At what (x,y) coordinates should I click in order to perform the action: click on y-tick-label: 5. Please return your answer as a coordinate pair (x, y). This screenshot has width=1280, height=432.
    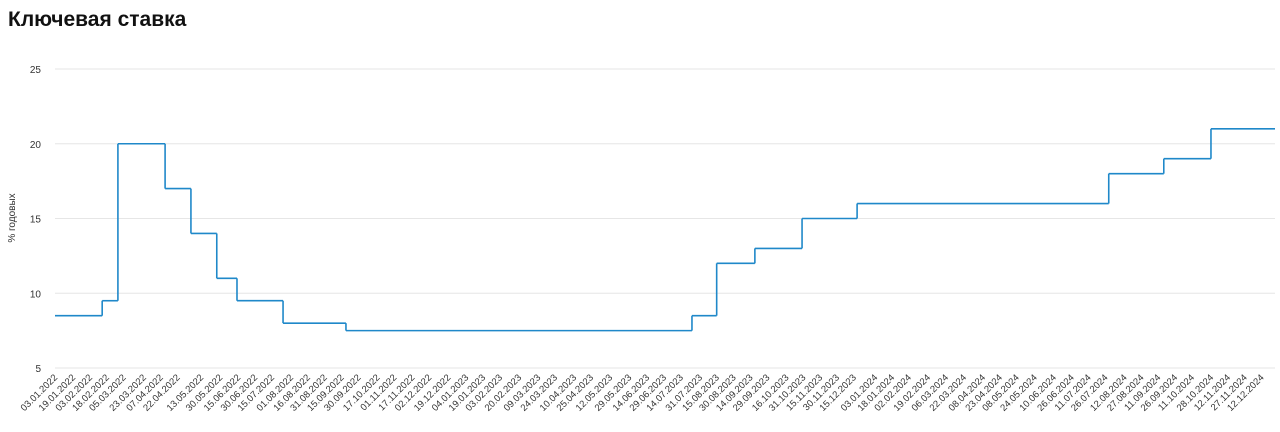
    Looking at the image, I should click on (38, 369).